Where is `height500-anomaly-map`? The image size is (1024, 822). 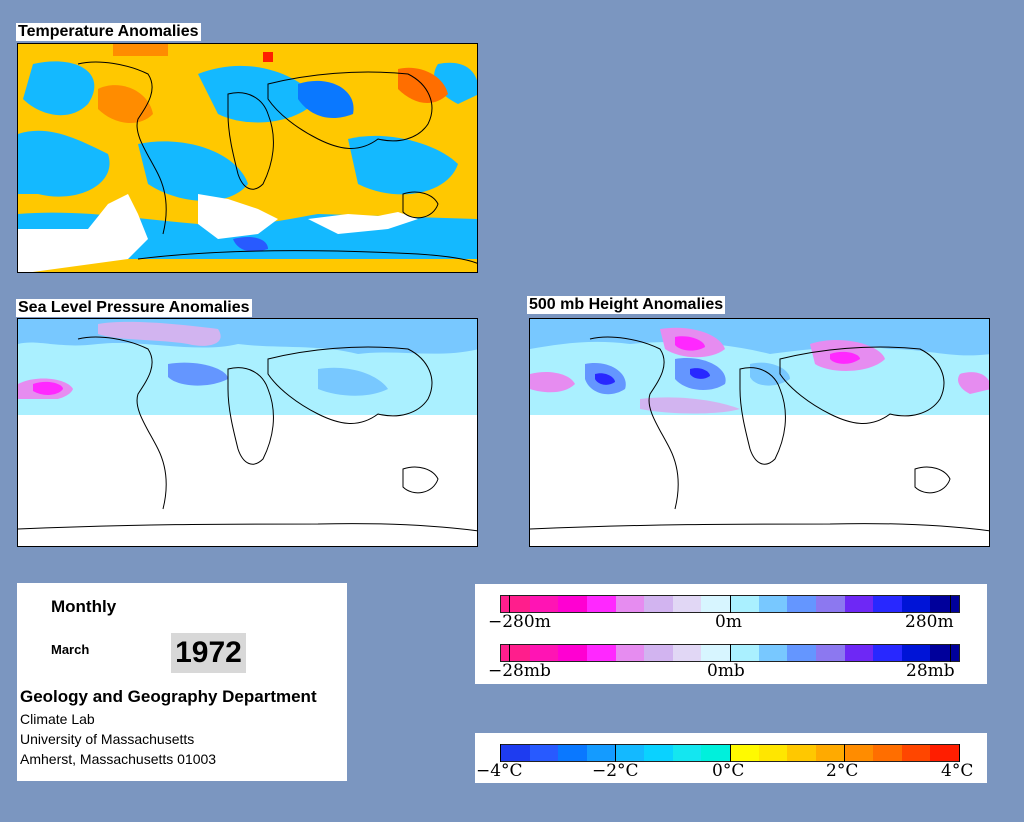 height500-anomaly-map is located at coordinates (759, 432).